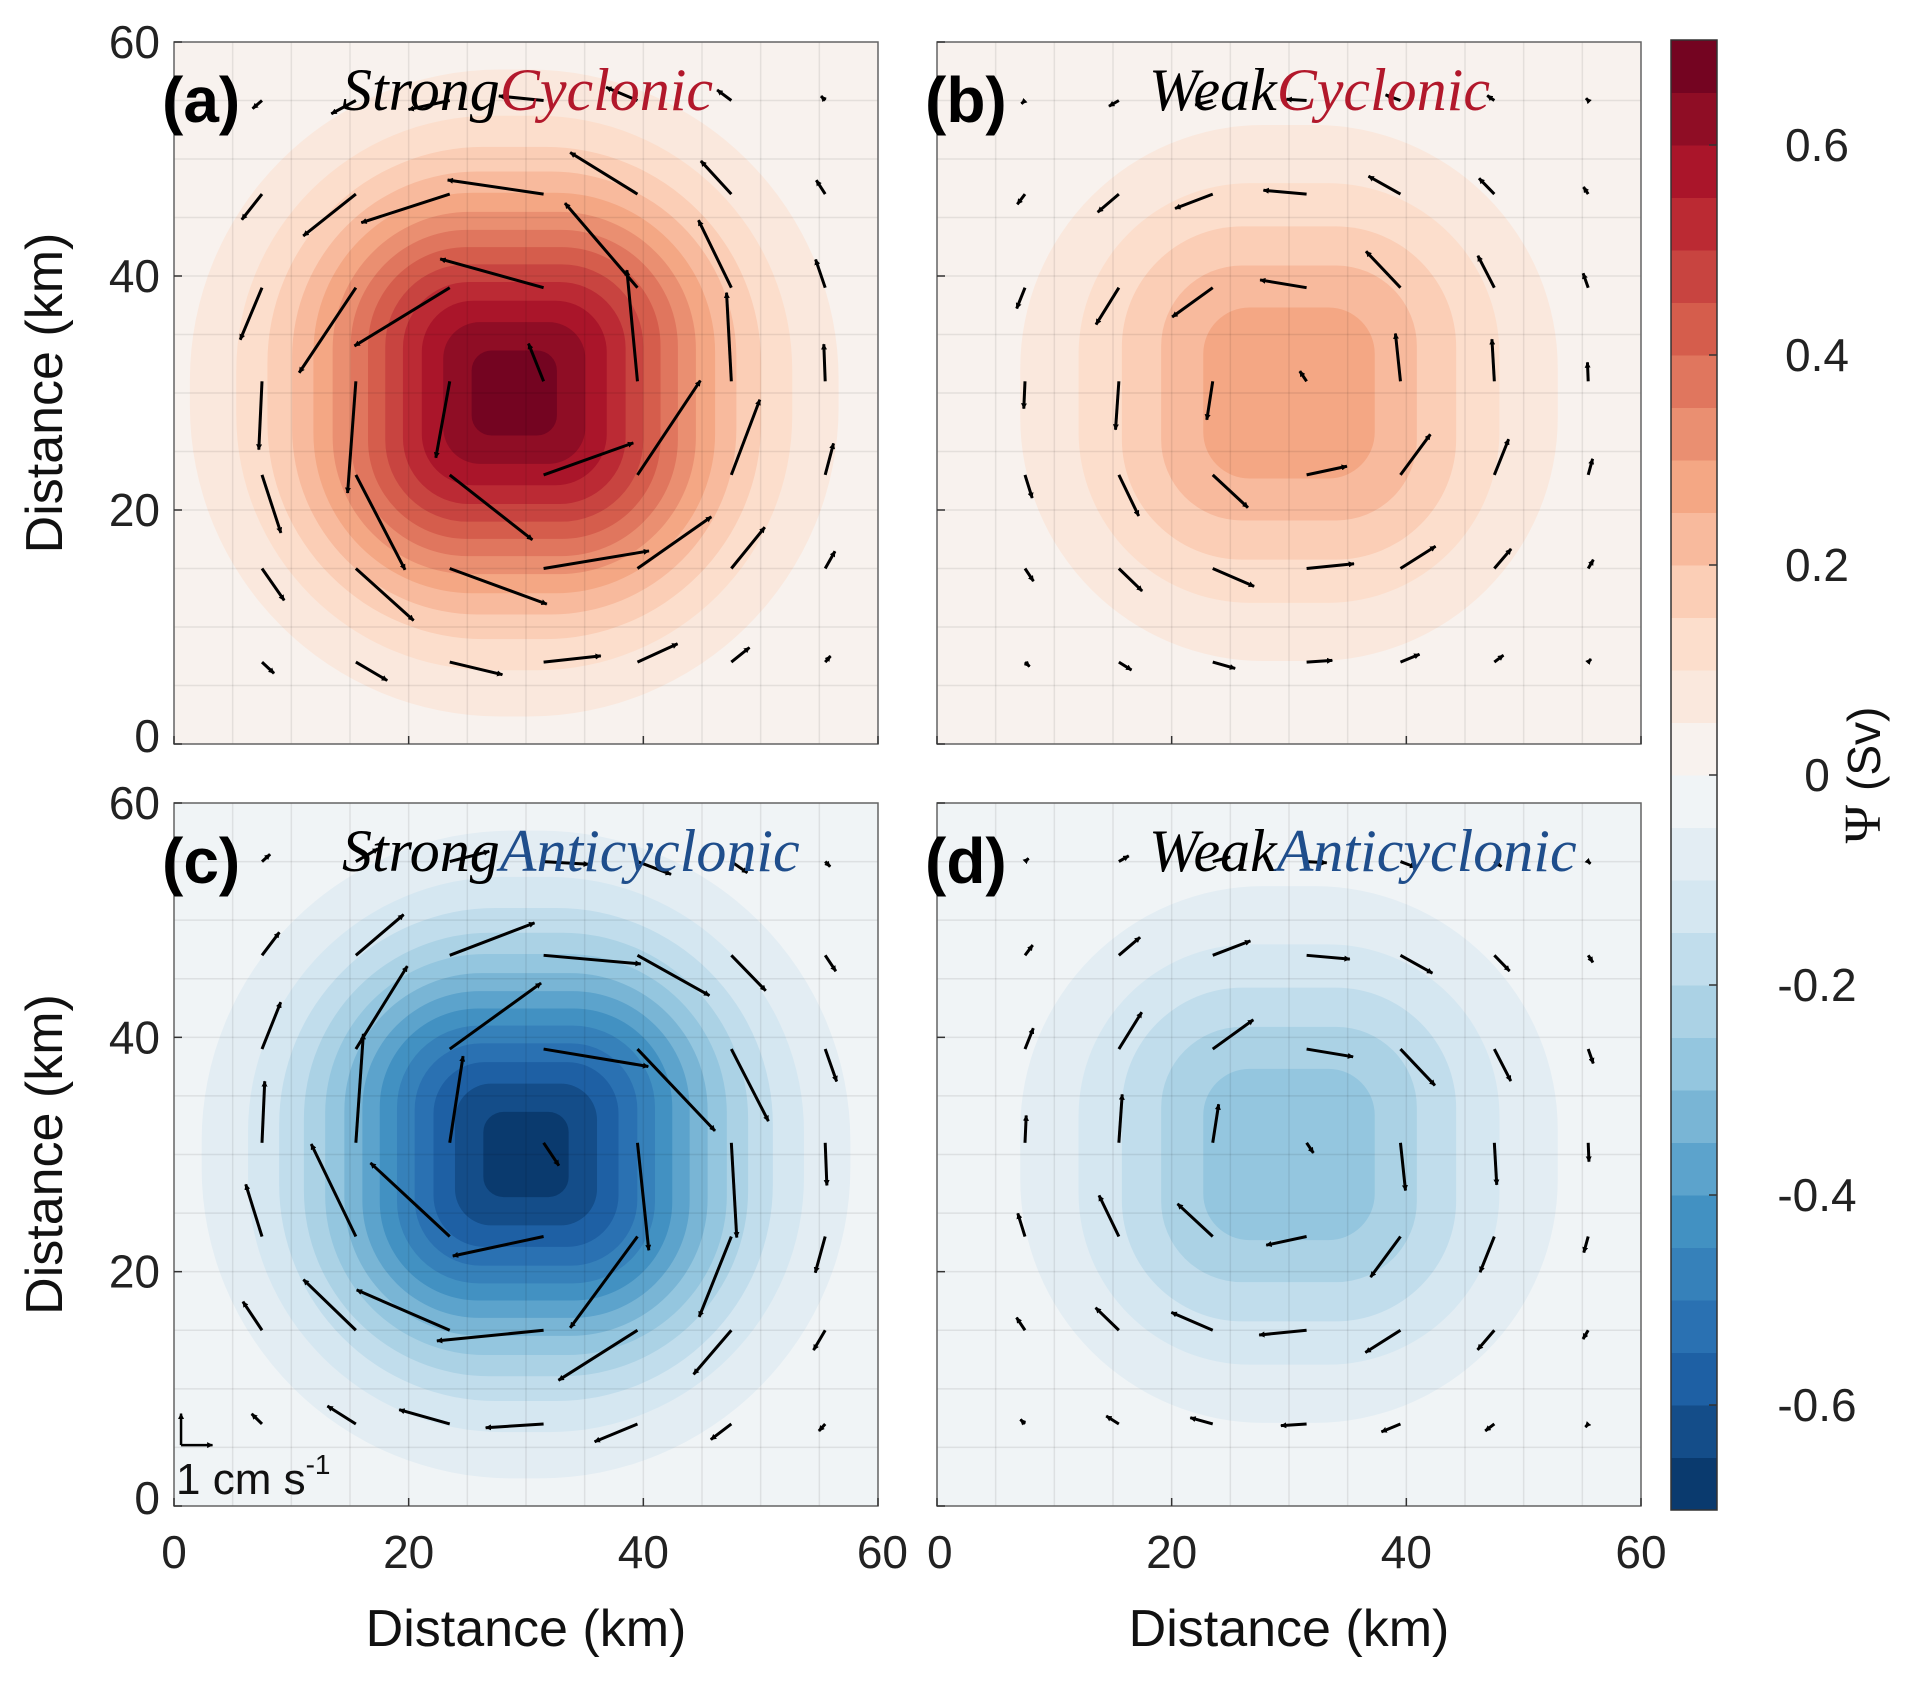 The width and height of the screenshot is (1911, 1682). Describe the element at coordinates (1864, 749) in the screenshot. I see `colorbar-label-unit: (Sv)` at that location.